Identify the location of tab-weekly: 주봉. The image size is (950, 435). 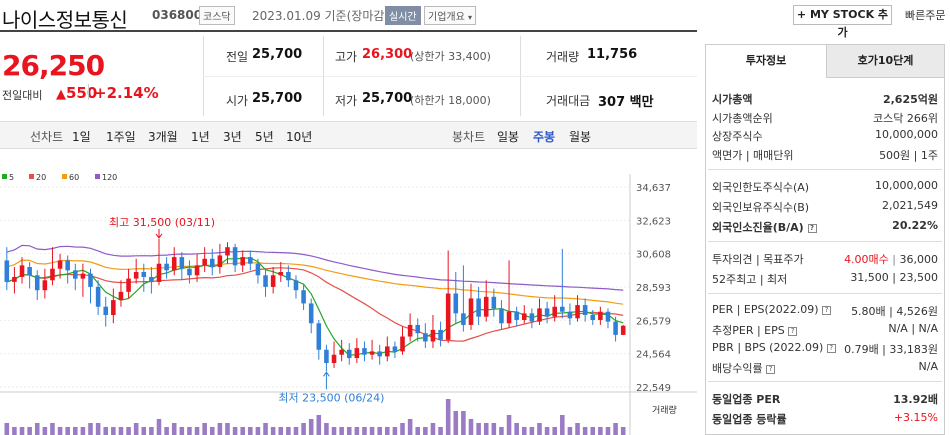
(544, 137).